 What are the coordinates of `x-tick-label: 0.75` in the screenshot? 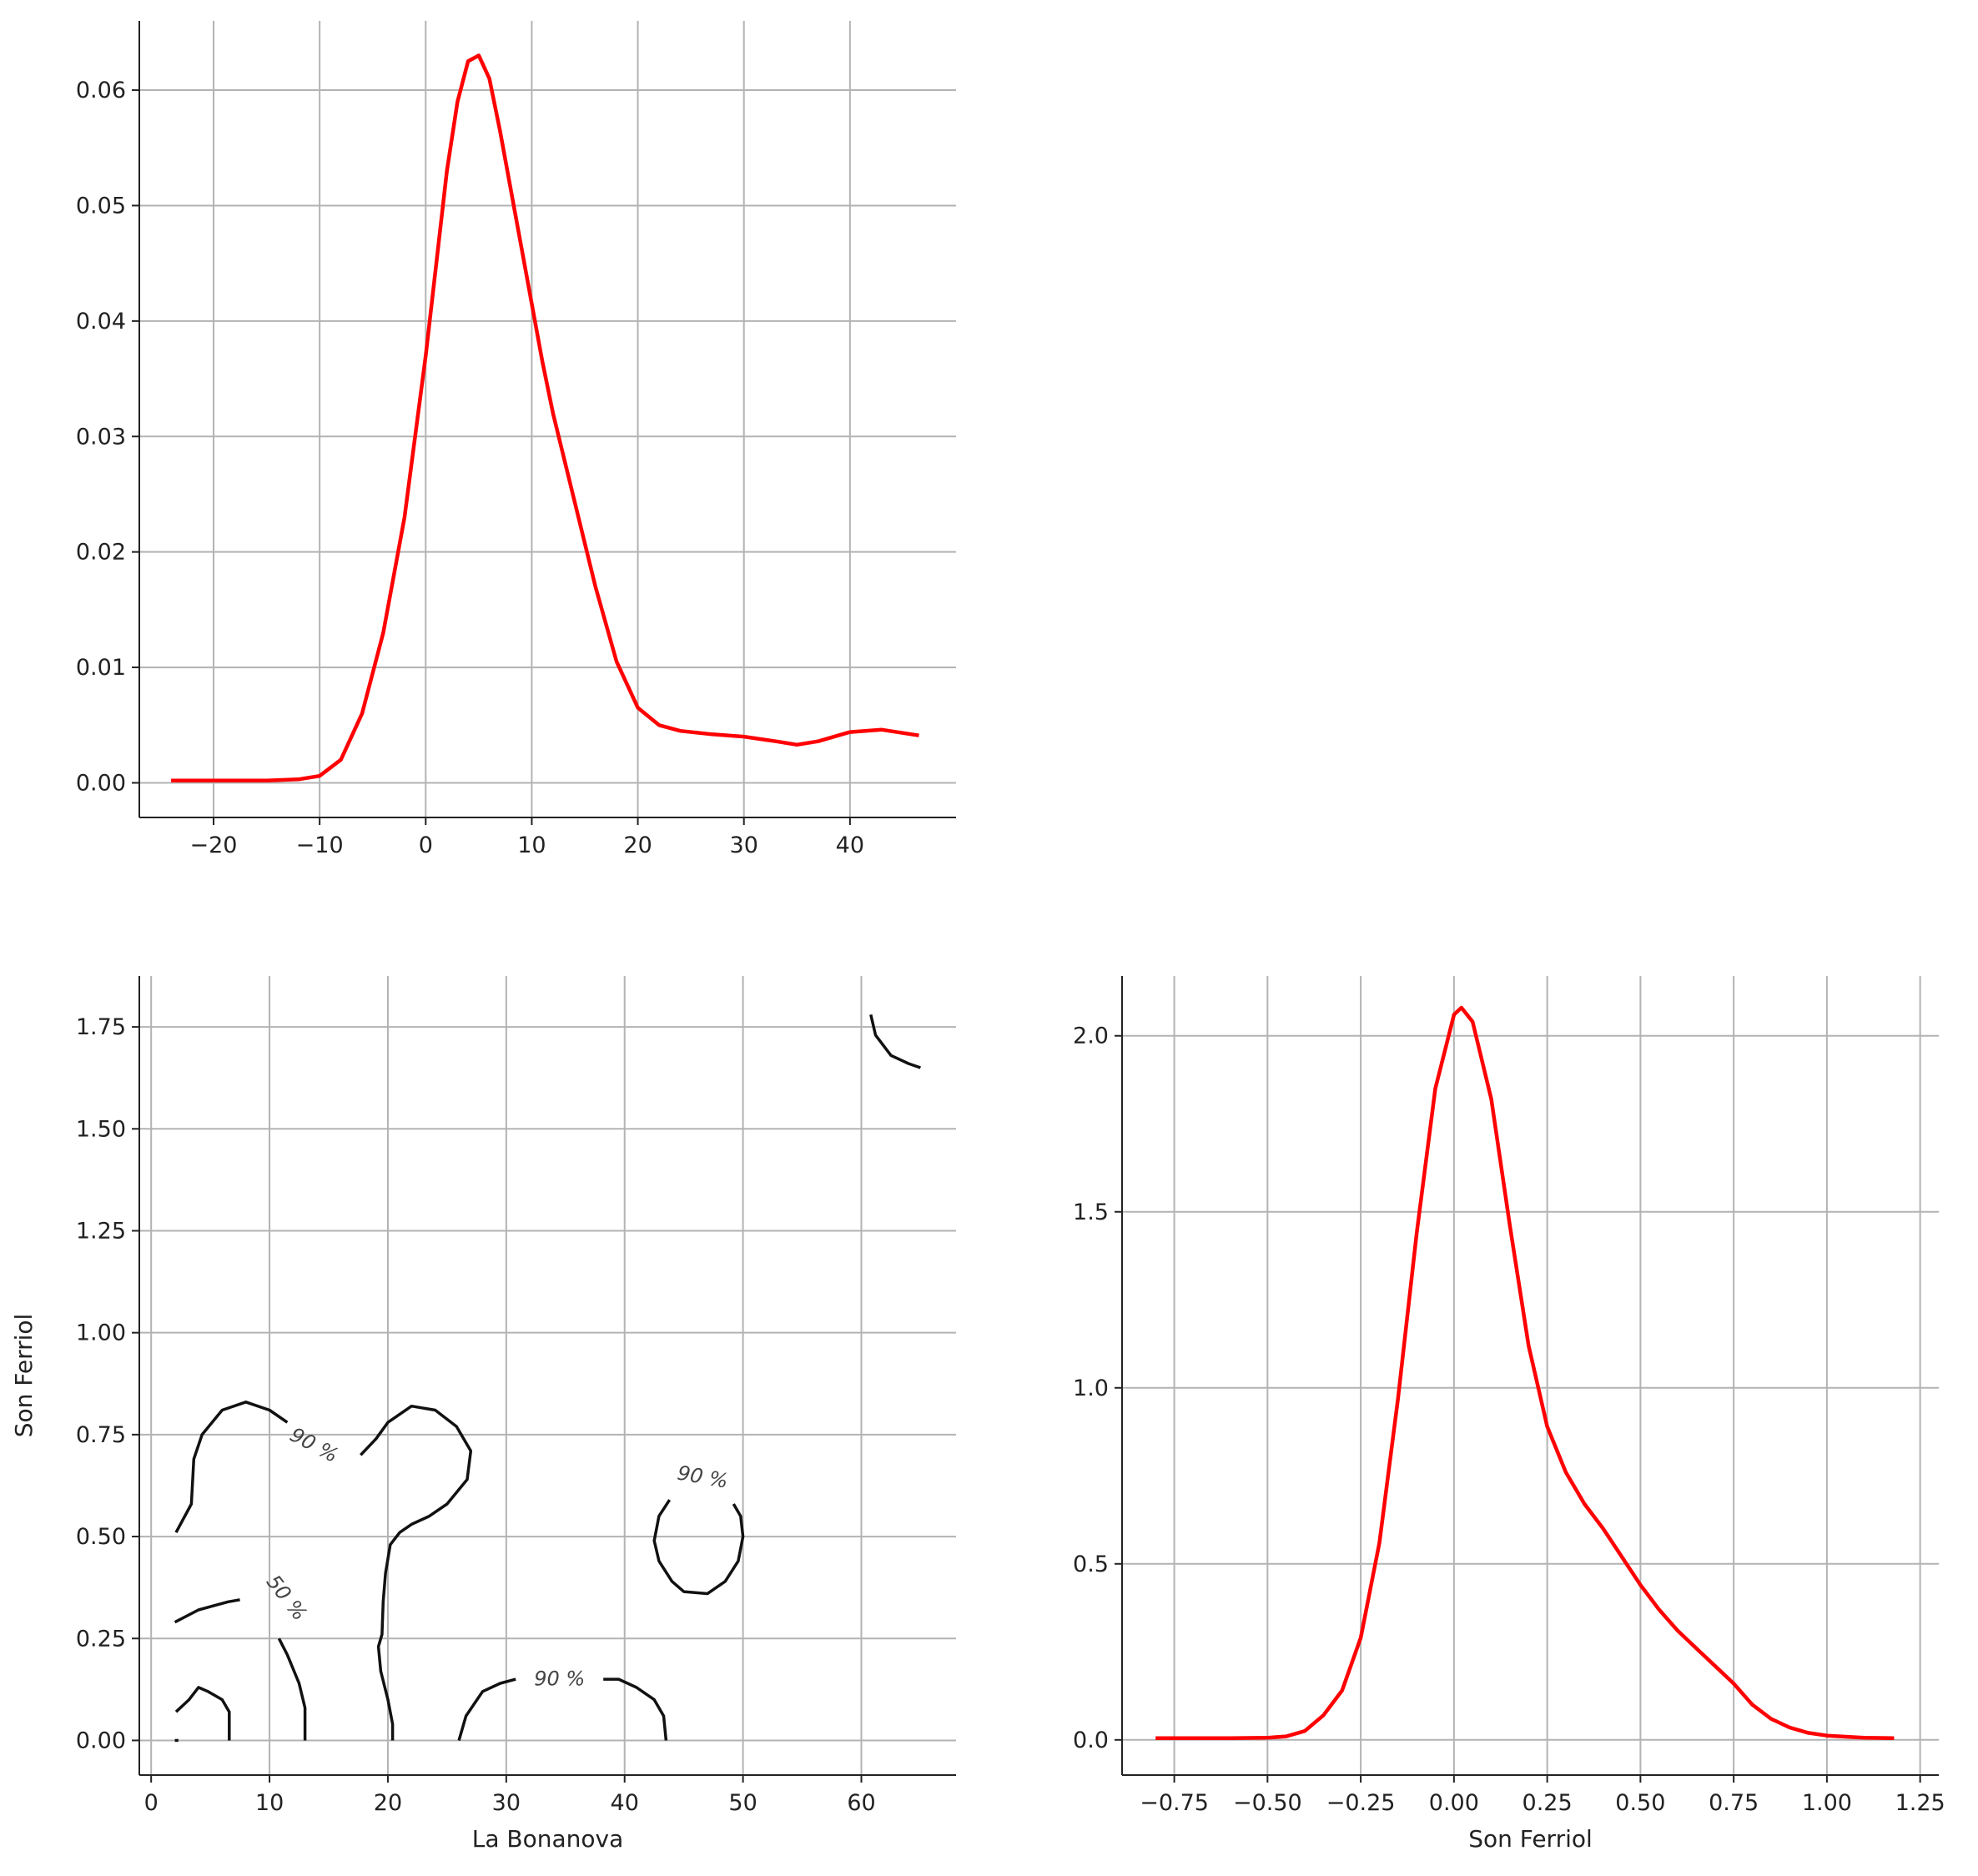 It's located at (1734, 1803).